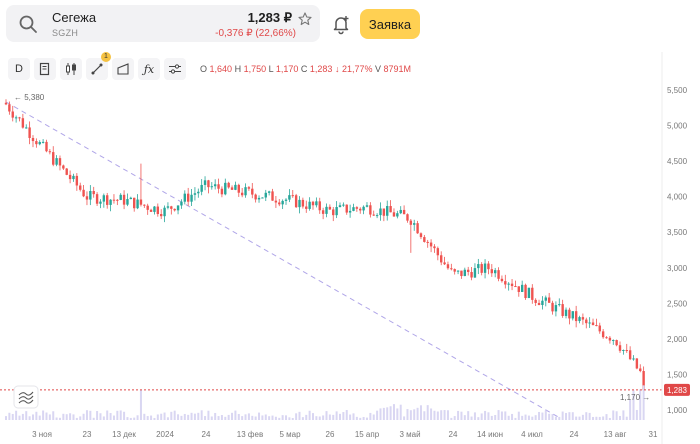 Image resolution: width=700 pixels, height=444 pixels. I want to click on price-tick-label: 4,500, so click(677, 161).